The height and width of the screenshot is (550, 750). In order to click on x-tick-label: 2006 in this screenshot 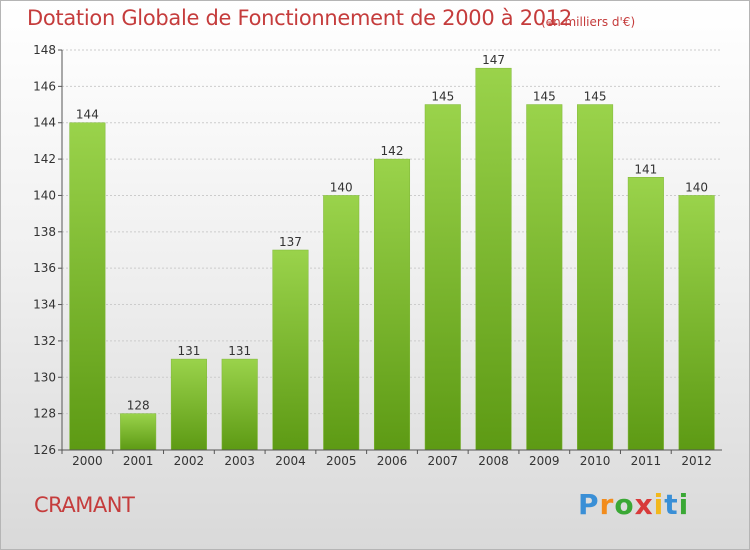, I will do `click(392, 461)`.